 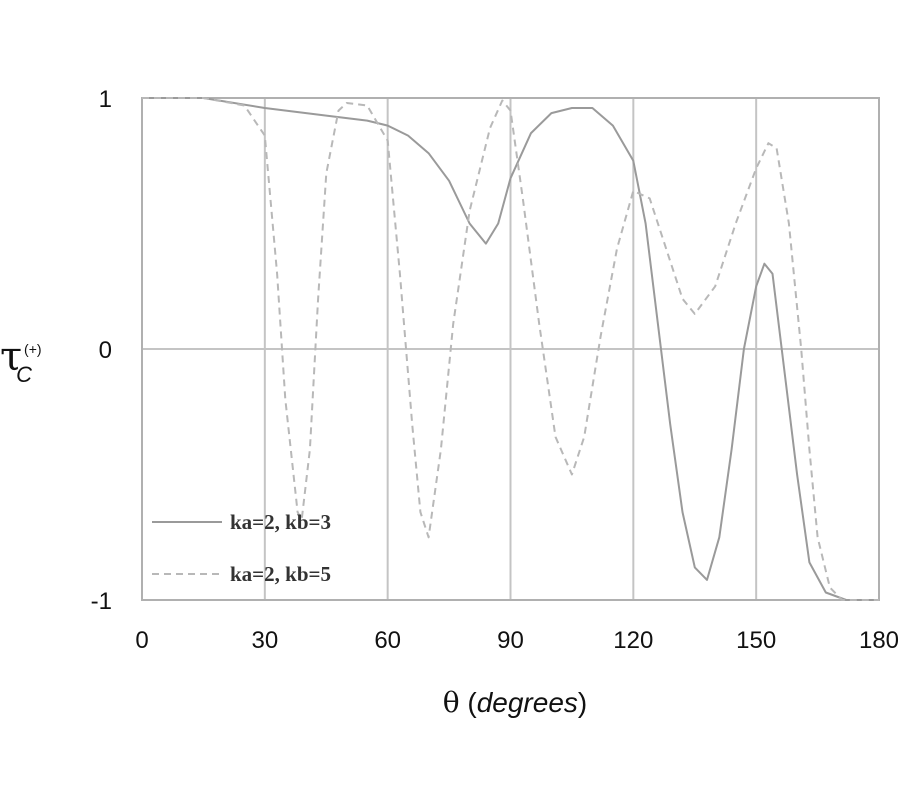 I want to click on x-axis-unit: degrees, so click(x=527, y=702).